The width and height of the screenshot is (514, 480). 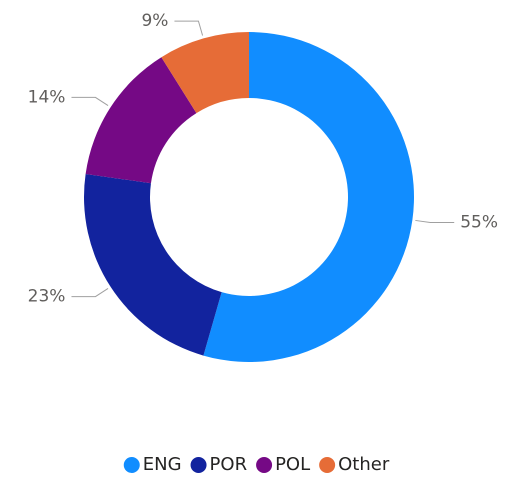 What do you see at coordinates (229, 464) in the screenshot?
I see `legend-label: POR` at bounding box center [229, 464].